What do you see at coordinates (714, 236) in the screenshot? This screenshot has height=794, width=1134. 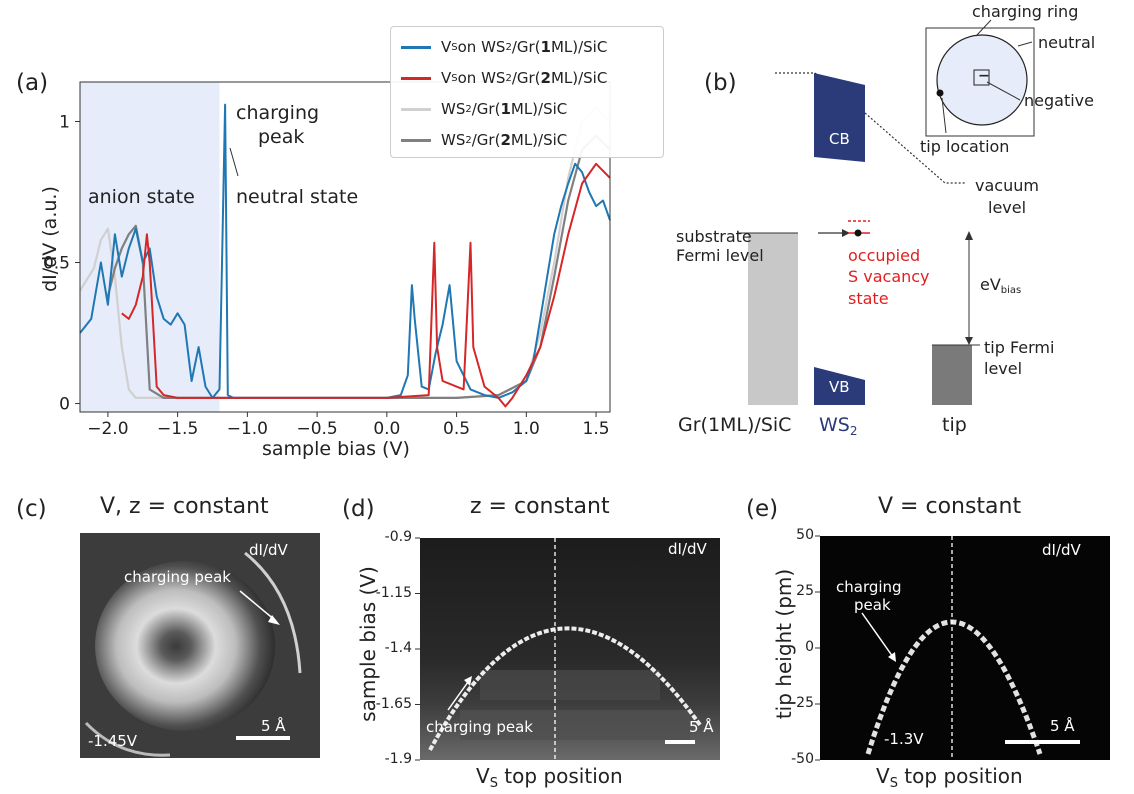 I see `substrate-fermi-label-1: substrate` at bounding box center [714, 236].